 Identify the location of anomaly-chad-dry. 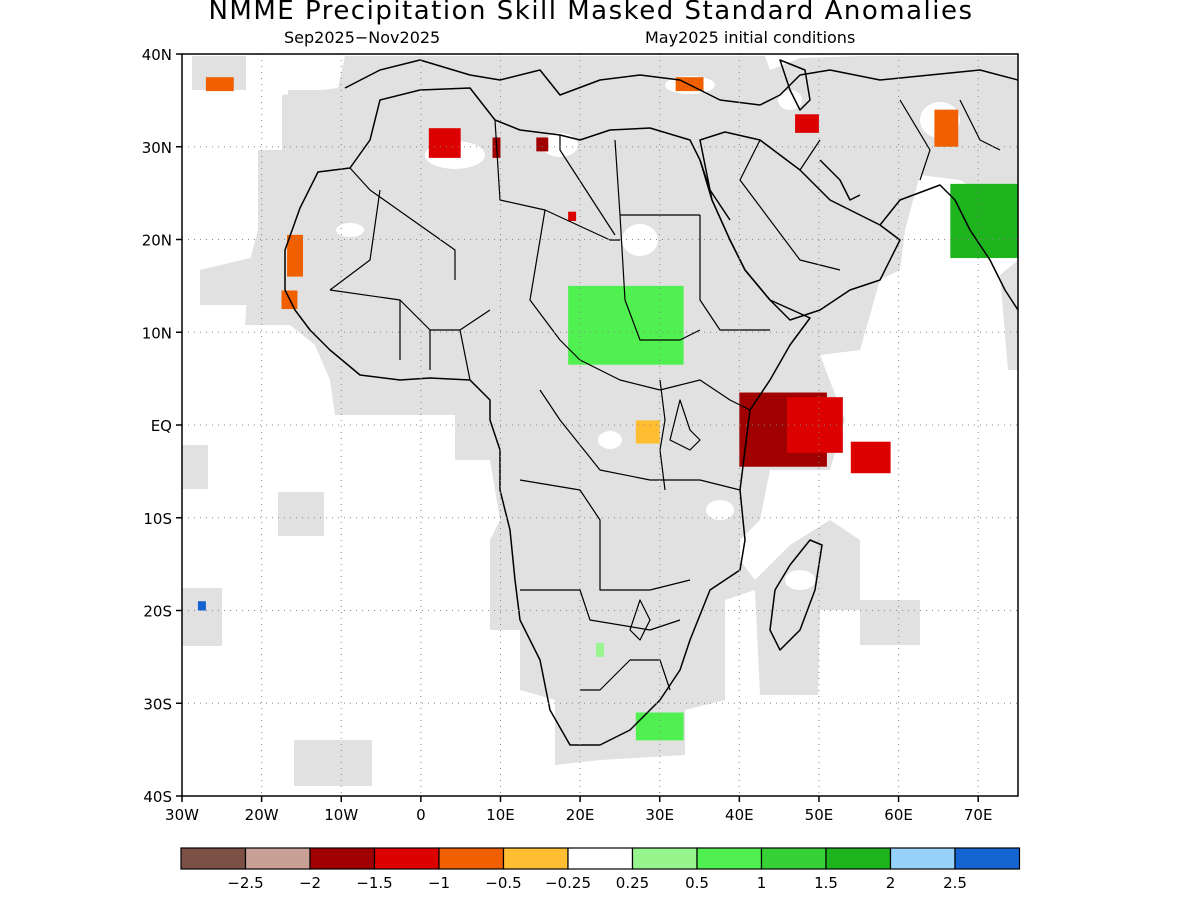
(572, 216).